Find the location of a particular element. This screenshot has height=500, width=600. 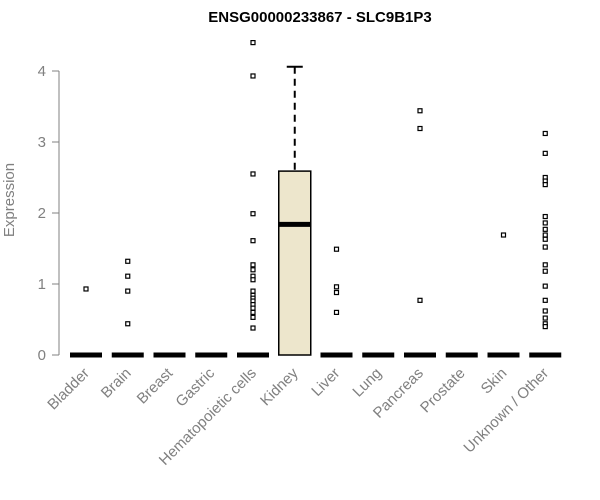

box-kidney is located at coordinates (295, 210).